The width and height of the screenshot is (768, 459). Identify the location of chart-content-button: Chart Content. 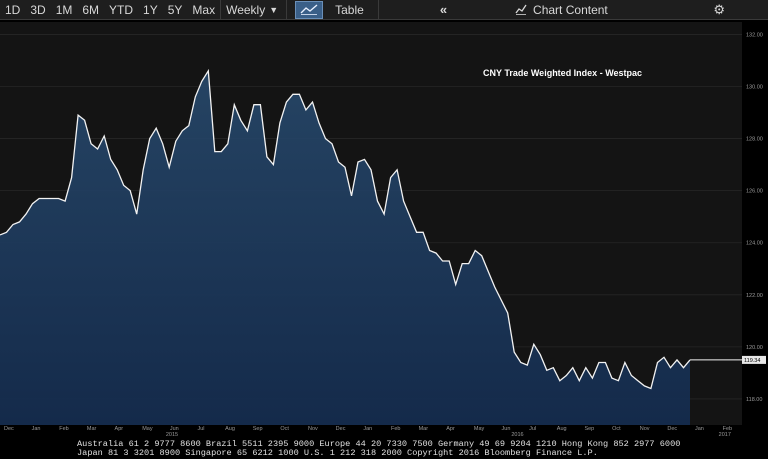
(561, 10).